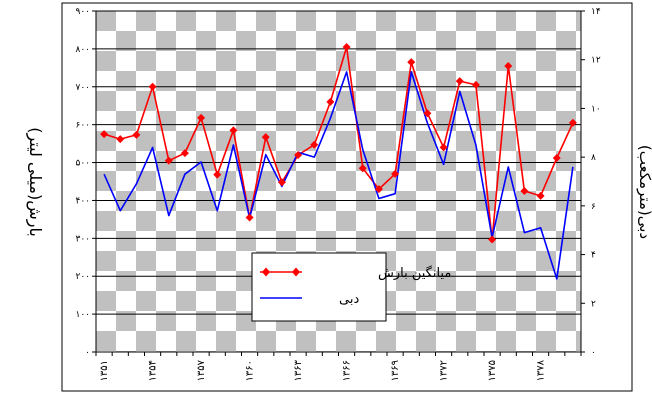 This screenshot has height=397, width=652. I want to click on left-axis-tick-label: ۲۰۰, so click(82, 277).